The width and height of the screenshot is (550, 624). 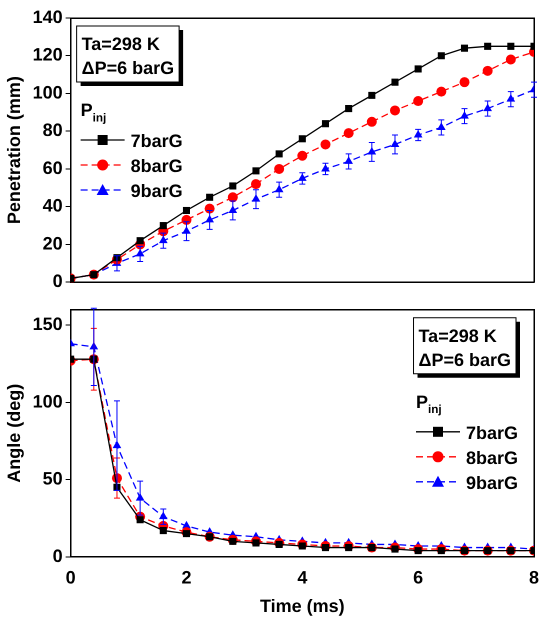 I want to click on y-tick-label: 60, so click(x=52, y=168).